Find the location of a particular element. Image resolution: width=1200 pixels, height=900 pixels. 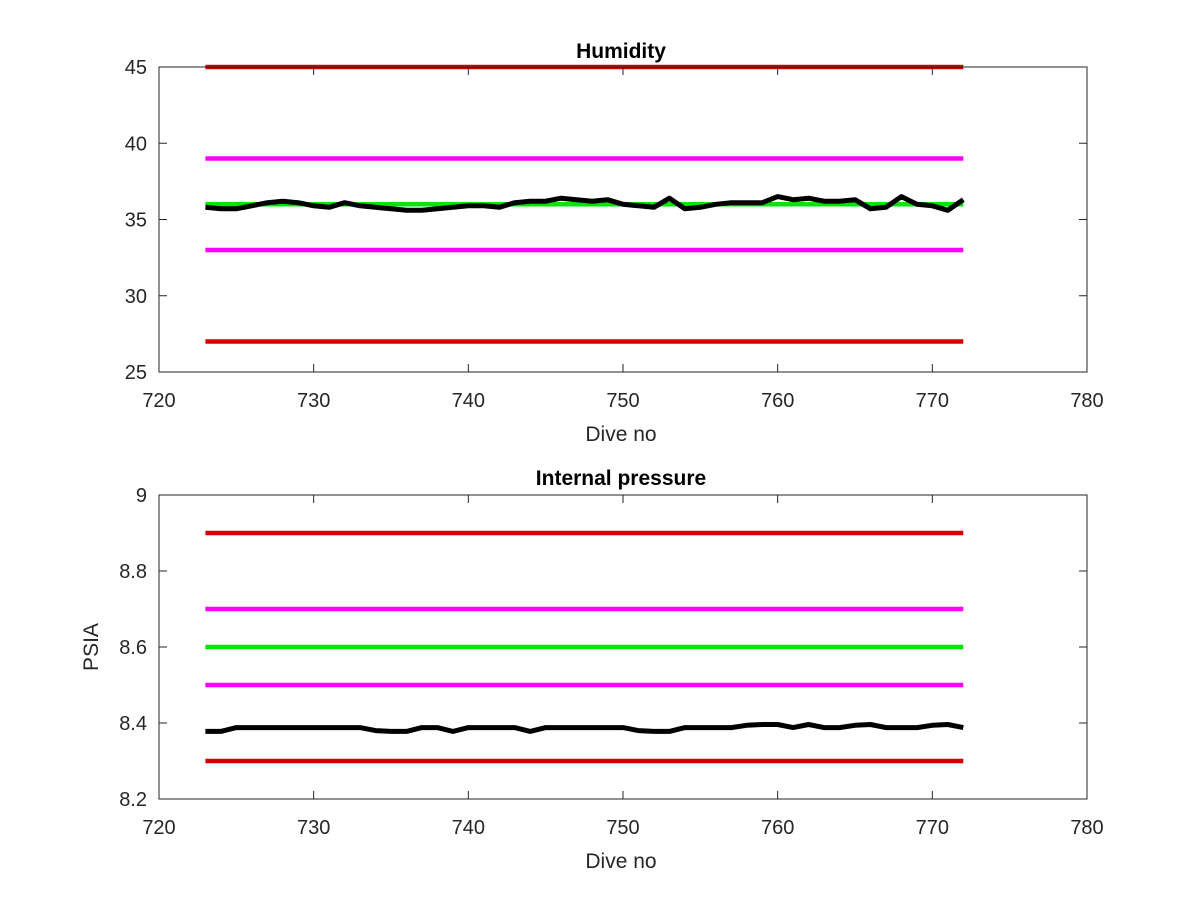

y-tick-label: 45 is located at coordinates (136, 68).